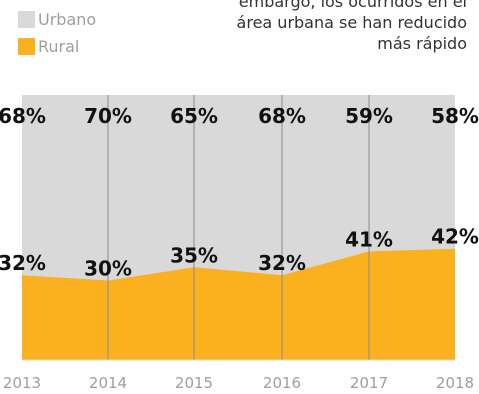  What do you see at coordinates (194, 255) in the screenshot?
I see `data-label-rural-2015: 35%` at bounding box center [194, 255].